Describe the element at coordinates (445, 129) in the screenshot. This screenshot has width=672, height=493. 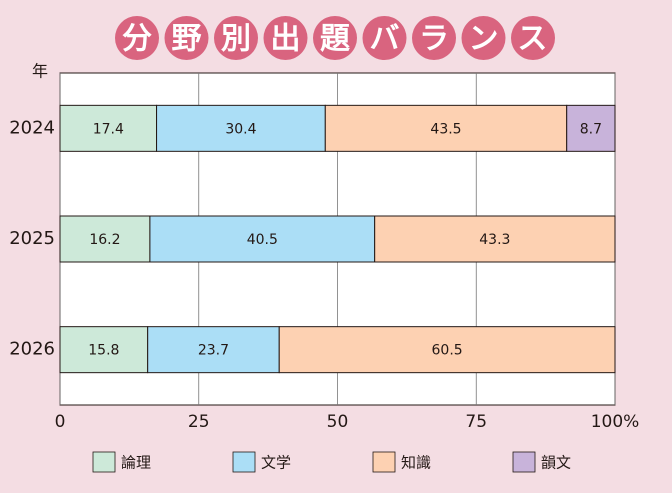
I see `data-label: 43.5` at that location.